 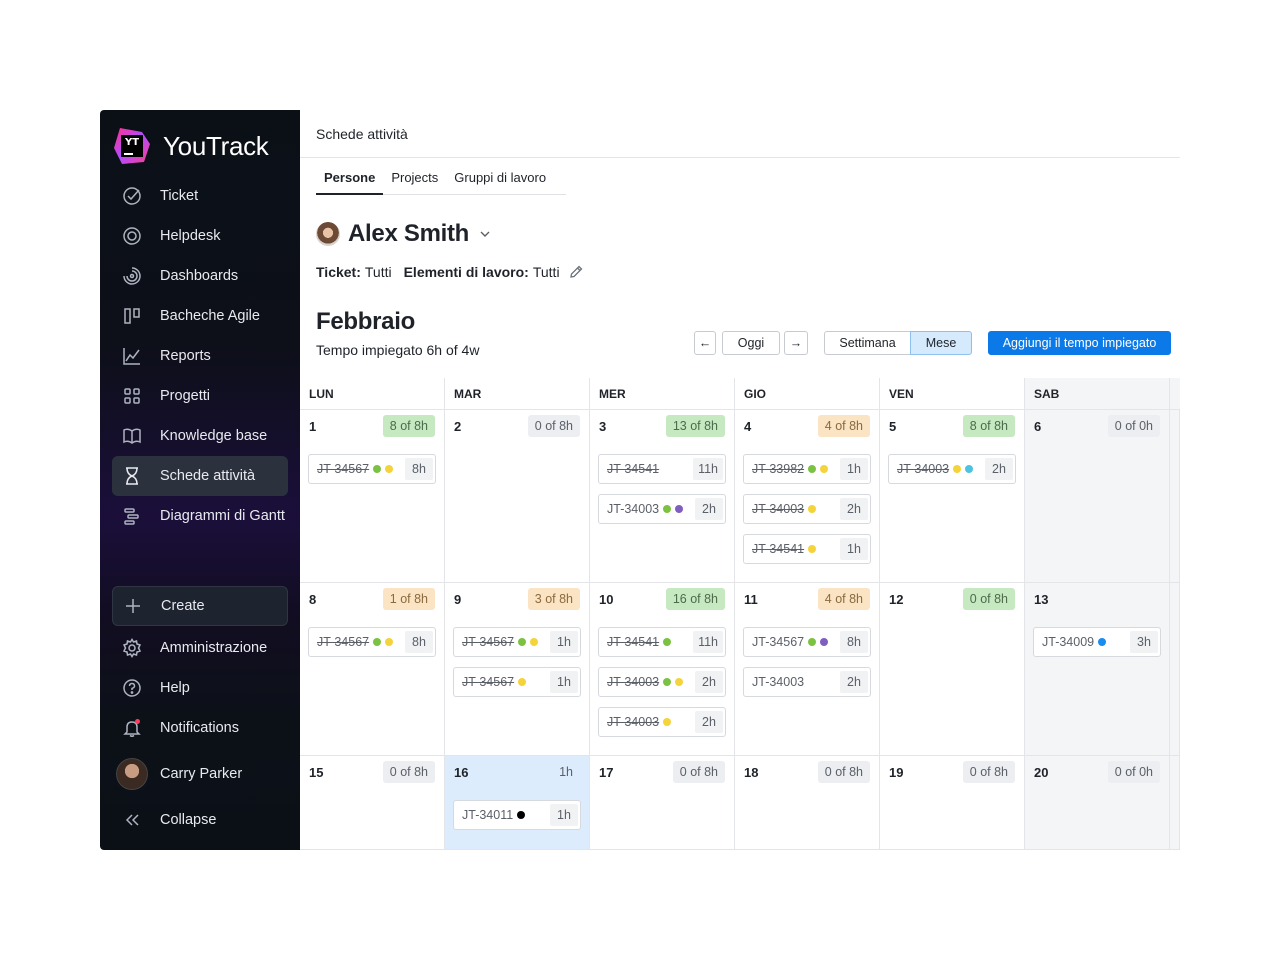 What do you see at coordinates (606, 599) in the screenshot?
I see `day-number: 10` at bounding box center [606, 599].